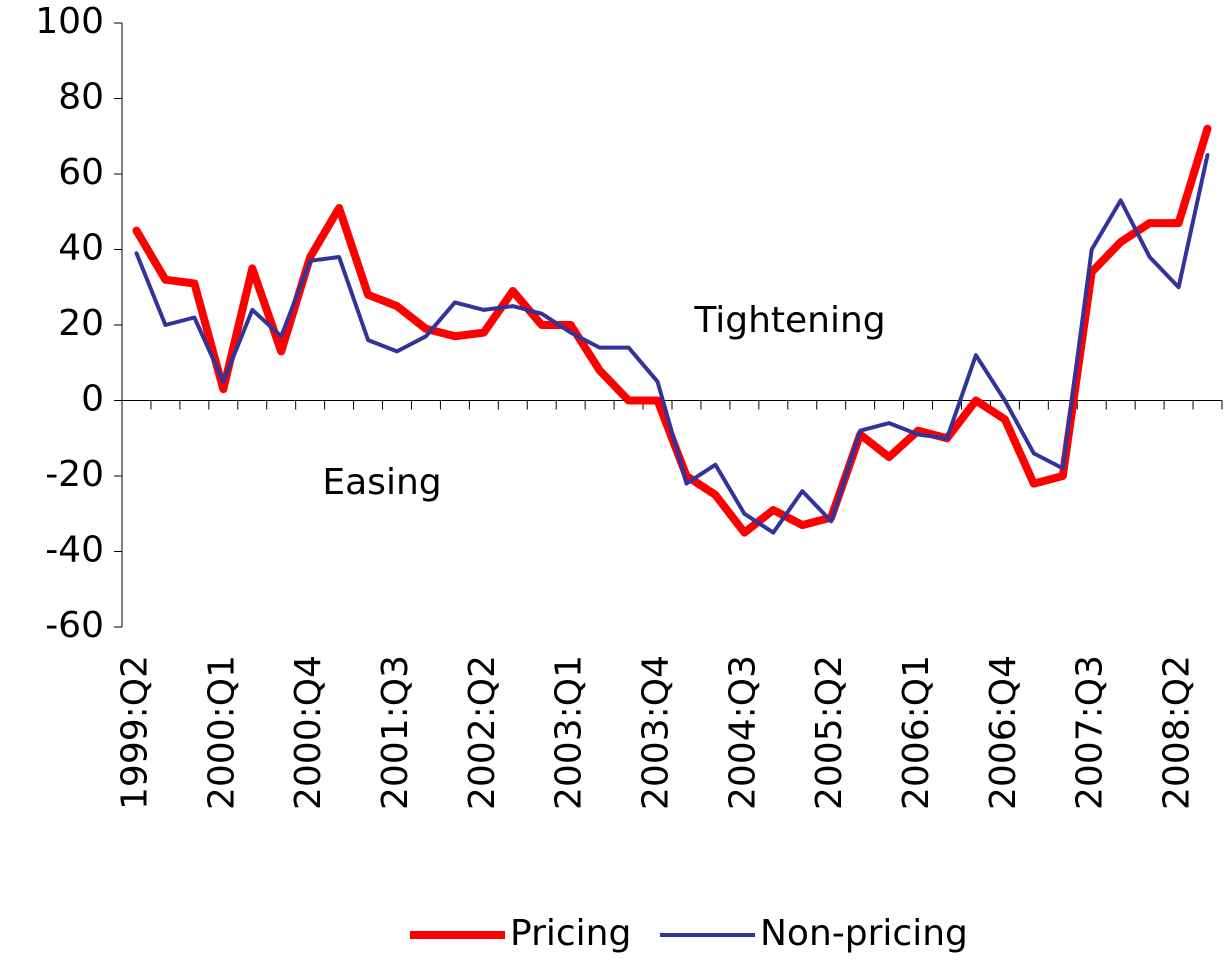  I want to click on y-tick-label: 40, so click(81, 248).